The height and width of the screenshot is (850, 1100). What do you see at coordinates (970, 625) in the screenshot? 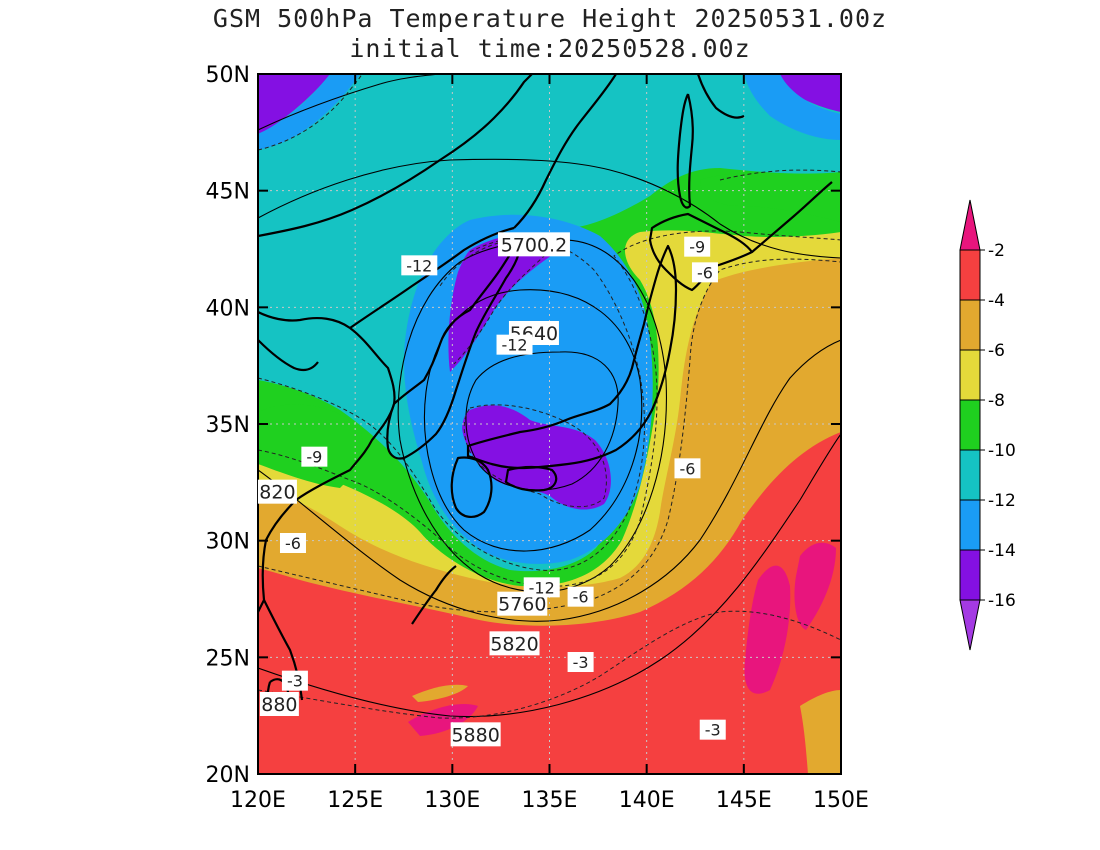
I see `colorbar-bottom-arrow` at bounding box center [970, 625].